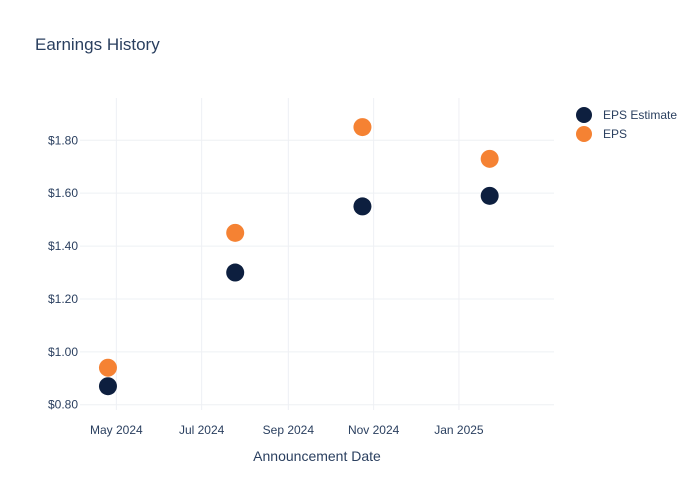  I want to click on y-tick-label: $1.40, so click(63, 246).